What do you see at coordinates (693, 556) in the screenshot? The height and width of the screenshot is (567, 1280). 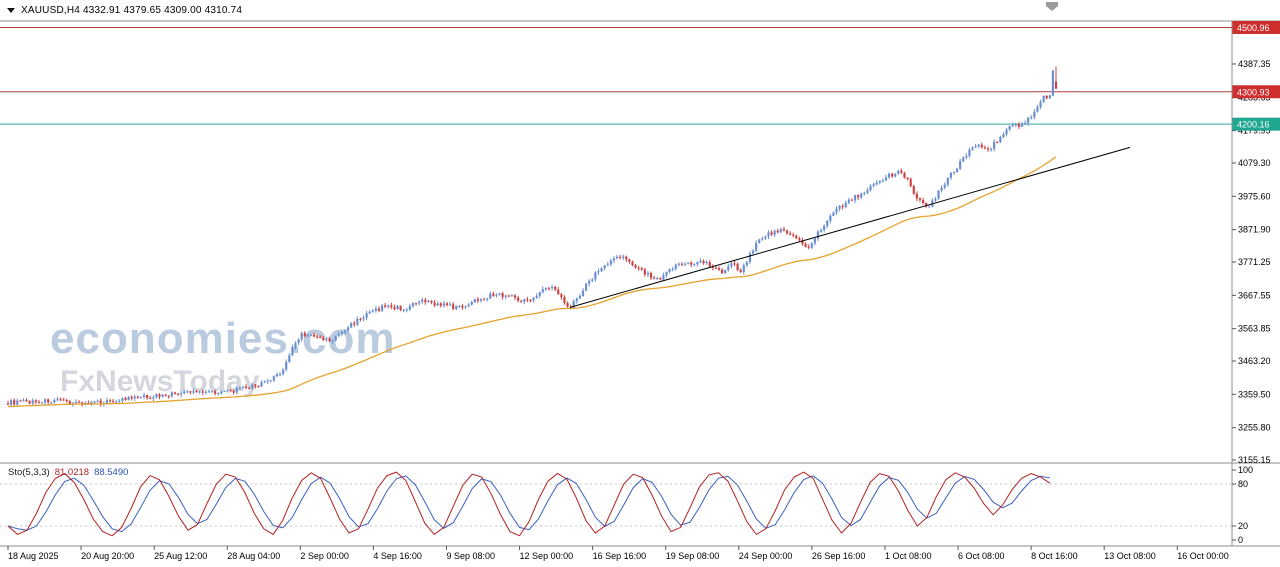 I see `time-tick-label: 19 Sep 08:00` at bounding box center [693, 556].